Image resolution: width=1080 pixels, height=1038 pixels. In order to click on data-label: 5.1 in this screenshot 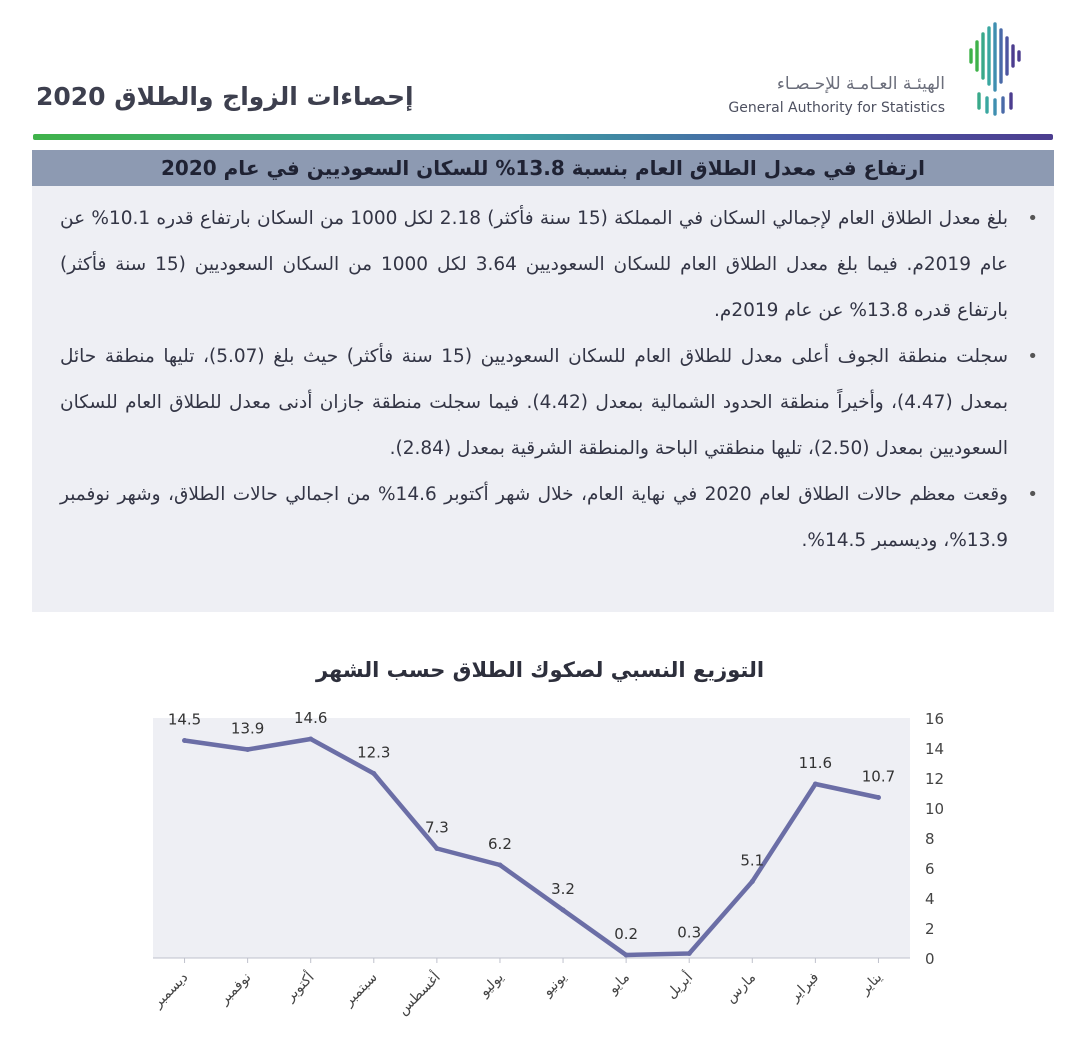, I will do `click(752, 861)`.